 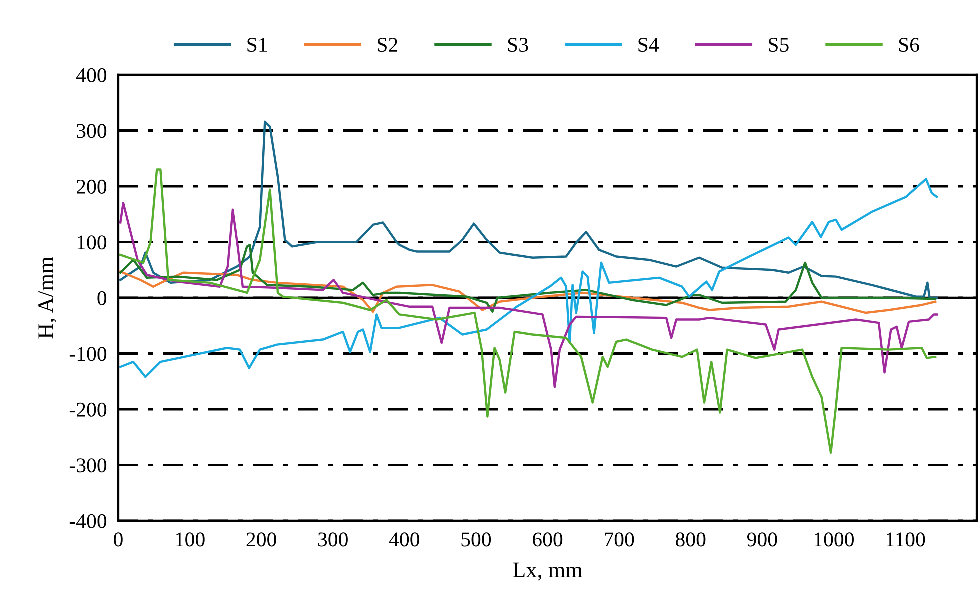 What do you see at coordinates (477, 539) in the screenshot?
I see `x-tick-label: 500` at bounding box center [477, 539].